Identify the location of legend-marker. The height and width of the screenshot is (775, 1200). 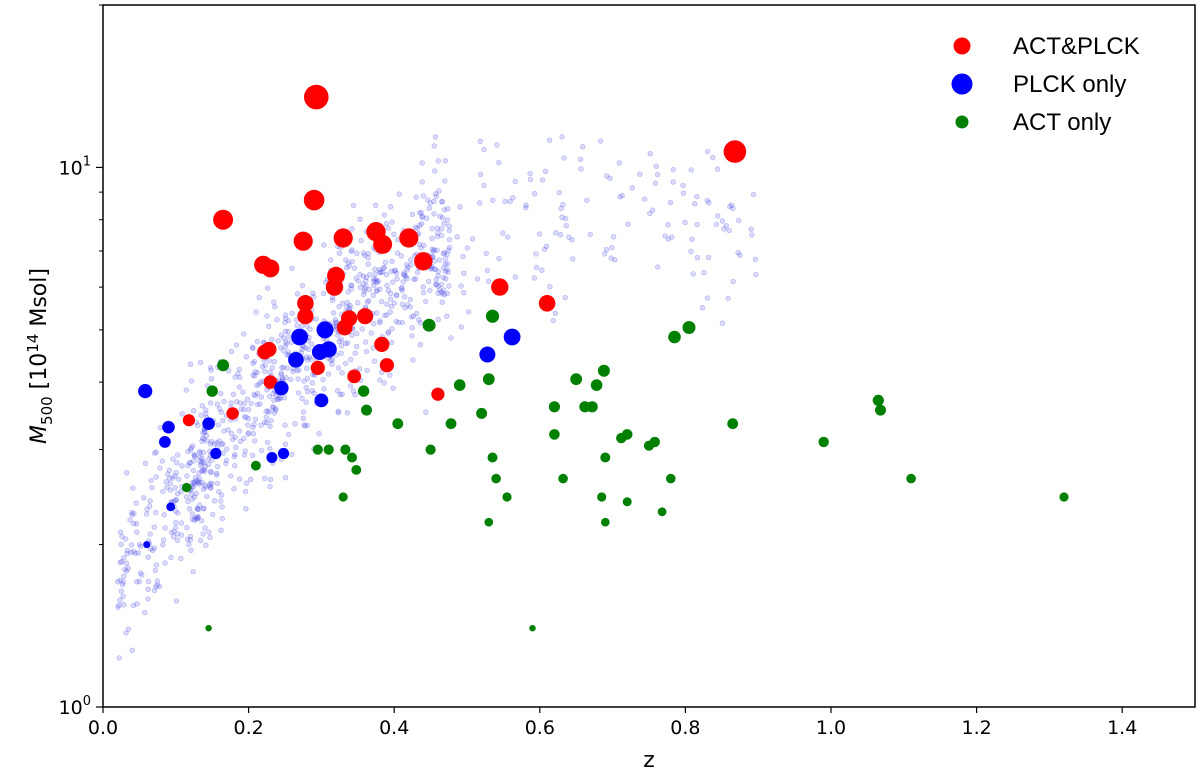
(962, 84).